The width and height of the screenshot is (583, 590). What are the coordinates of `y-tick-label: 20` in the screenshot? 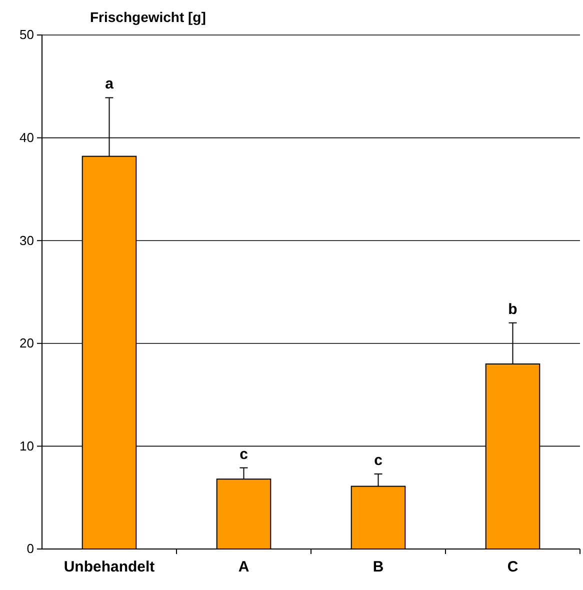 It's located at (27, 343).